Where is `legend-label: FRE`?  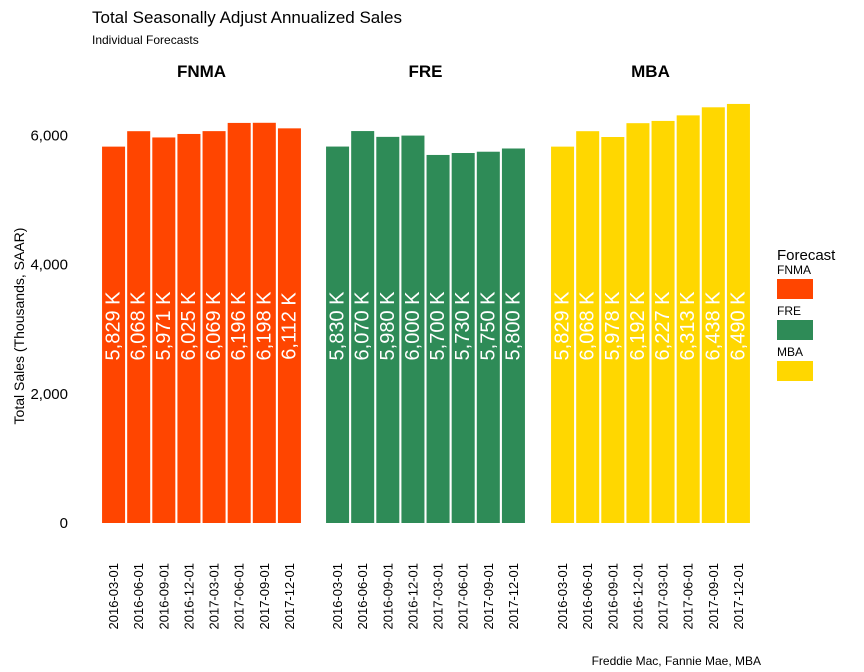 legend-label: FRE is located at coordinates (789, 311).